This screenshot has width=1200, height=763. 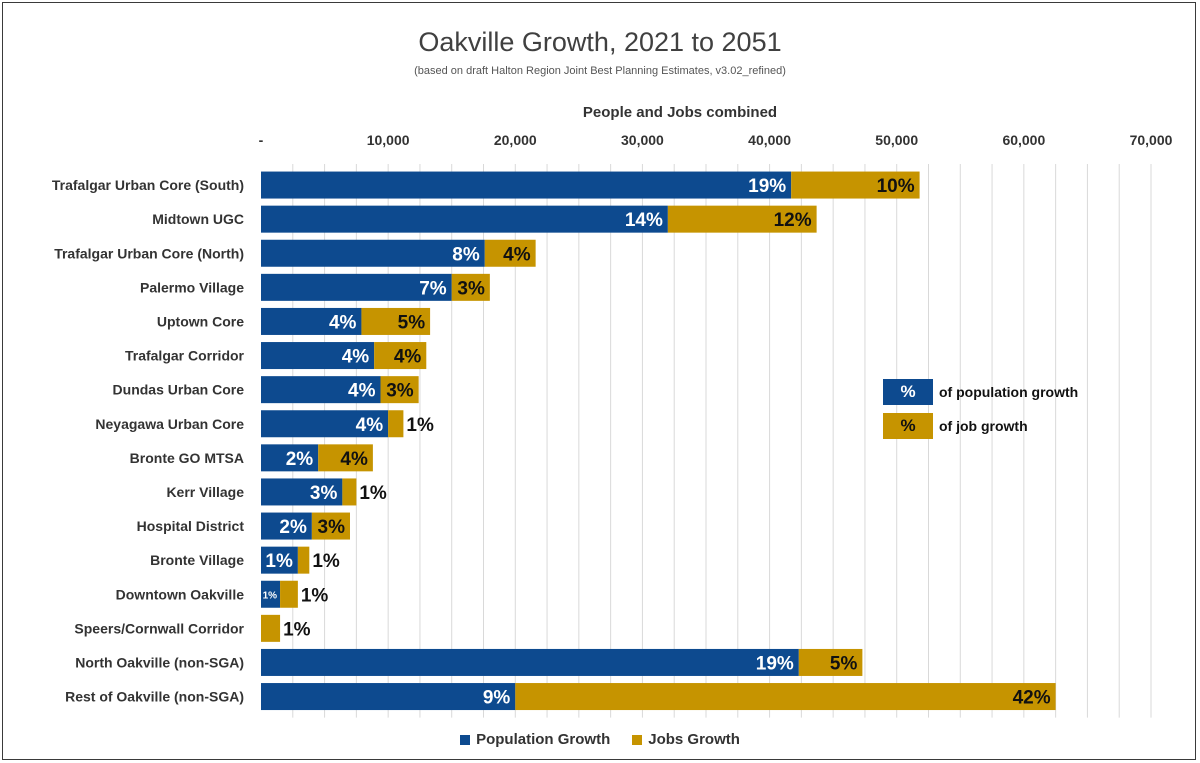 What do you see at coordinates (191, 526) in the screenshot?
I see `category-label: Hospital District` at bounding box center [191, 526].